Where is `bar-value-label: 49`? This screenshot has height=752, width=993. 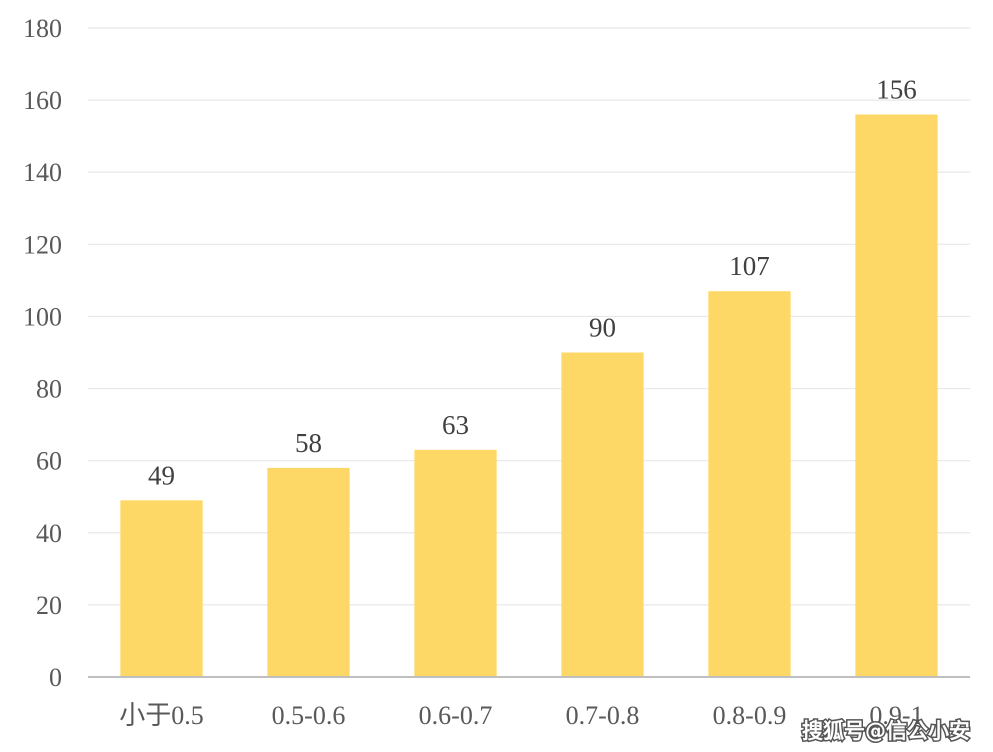 bar-value-label: 49 is located at coordinates (161, 475).